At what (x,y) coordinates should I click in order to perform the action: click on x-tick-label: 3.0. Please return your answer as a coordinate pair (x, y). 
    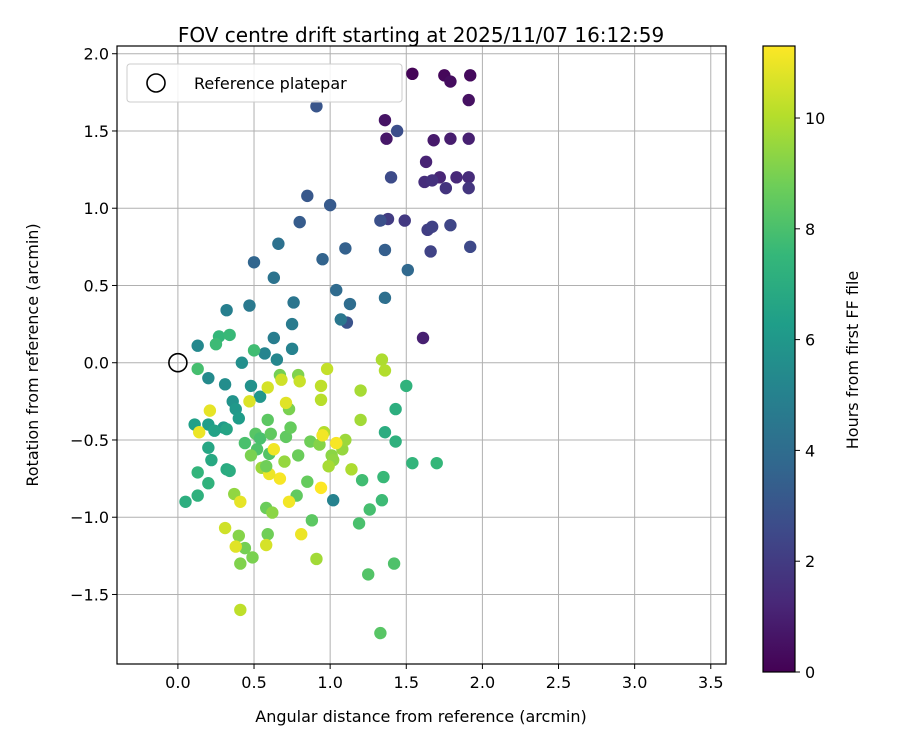
    Looking at the image, I should click on (634, 682).